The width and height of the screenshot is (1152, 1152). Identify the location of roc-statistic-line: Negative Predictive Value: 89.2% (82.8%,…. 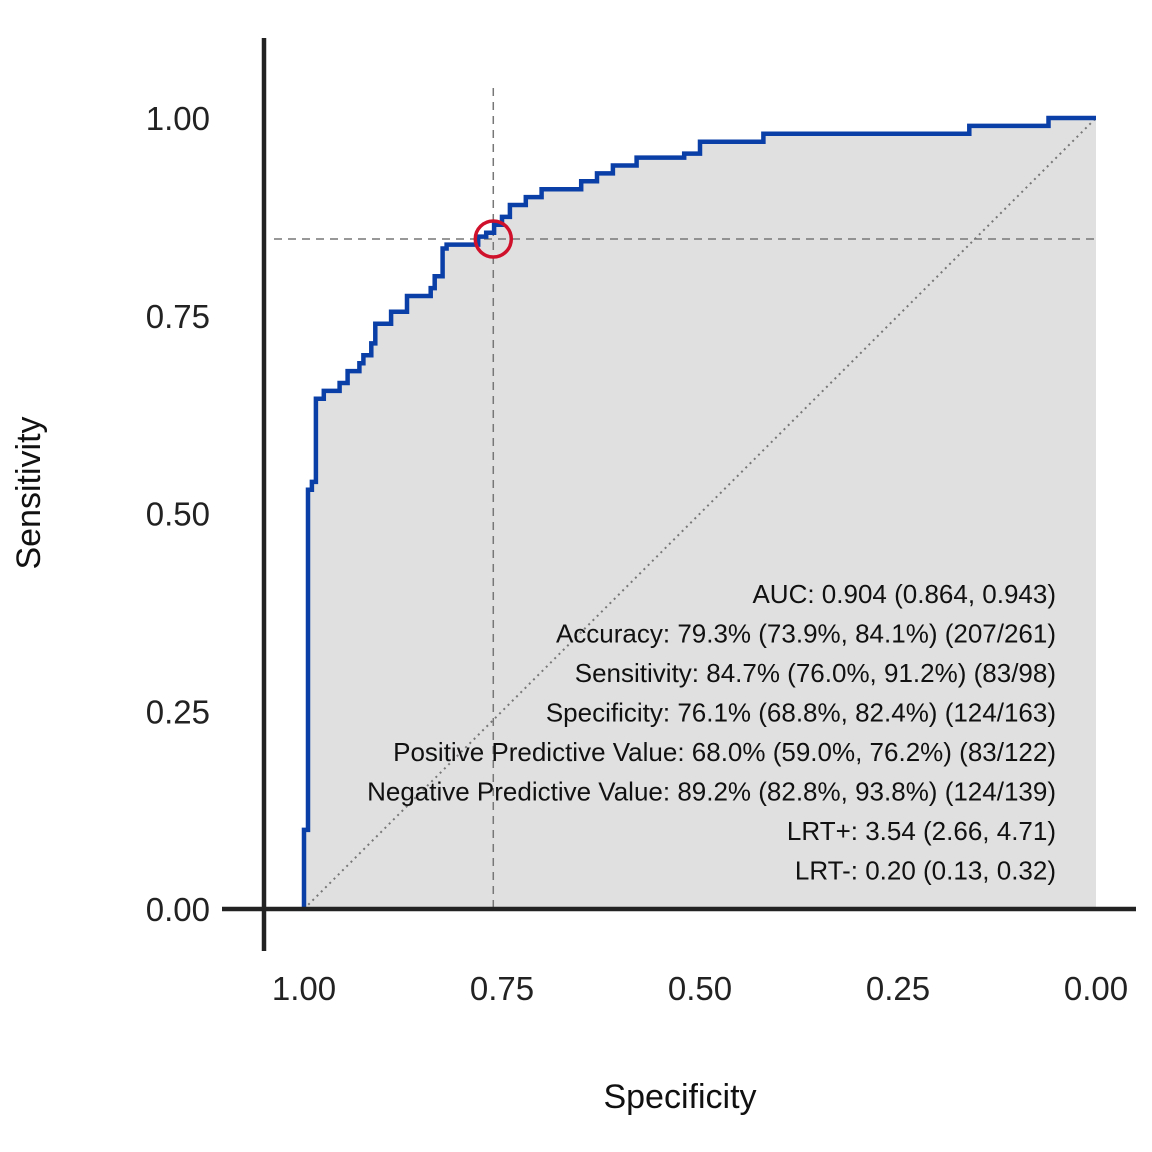
(711, 792).